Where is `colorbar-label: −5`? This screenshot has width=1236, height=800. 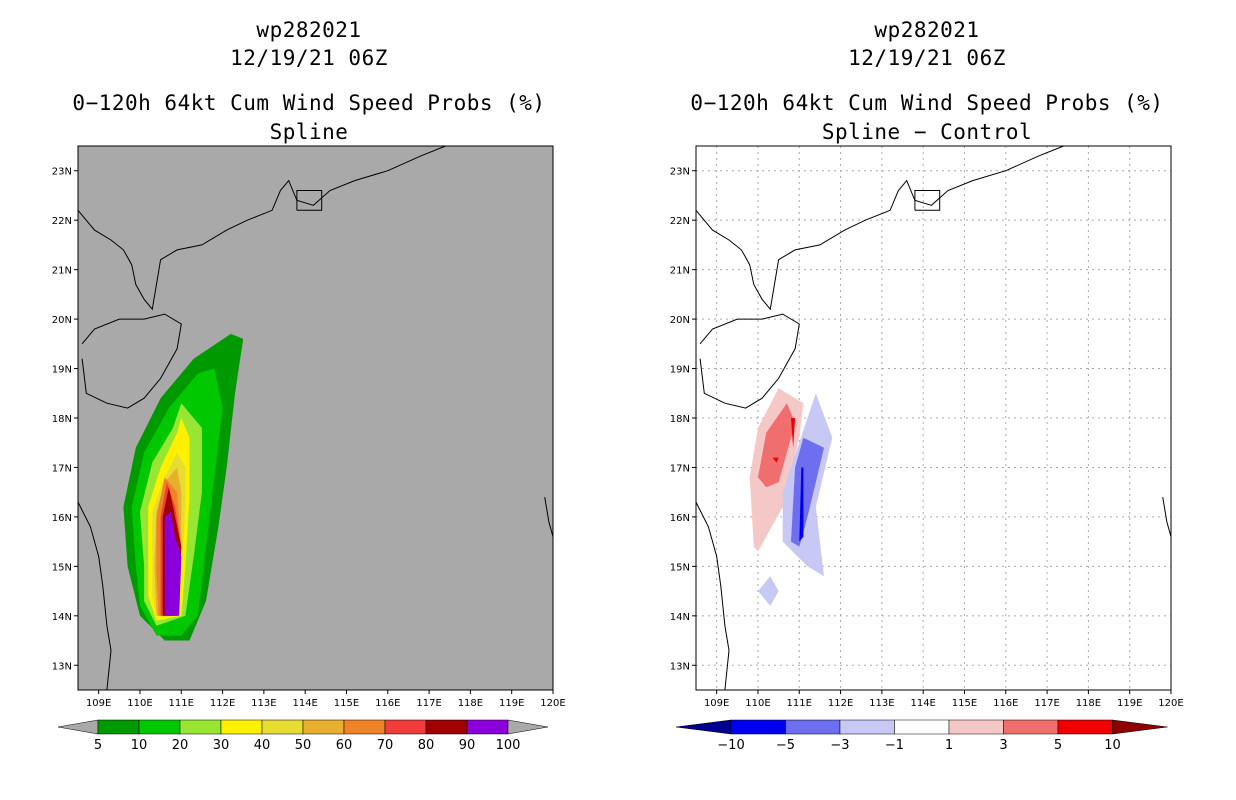
colorbar-label: −5 is located at coordinates (785, 745).